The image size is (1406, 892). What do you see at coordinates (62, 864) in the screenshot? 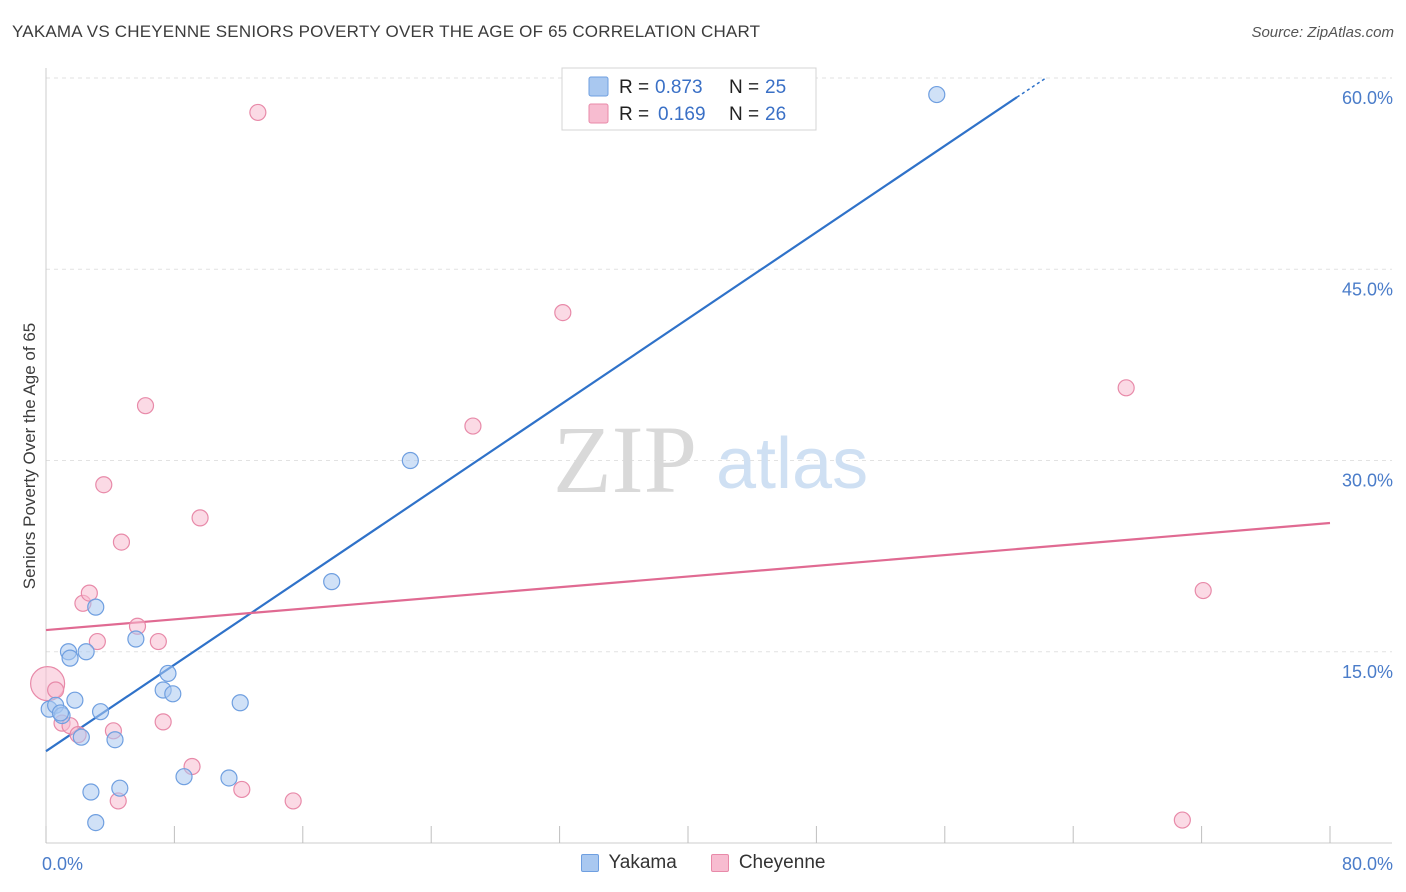
I see `x-tick-label-0: 0.0%` at bounding box center [62, 864].